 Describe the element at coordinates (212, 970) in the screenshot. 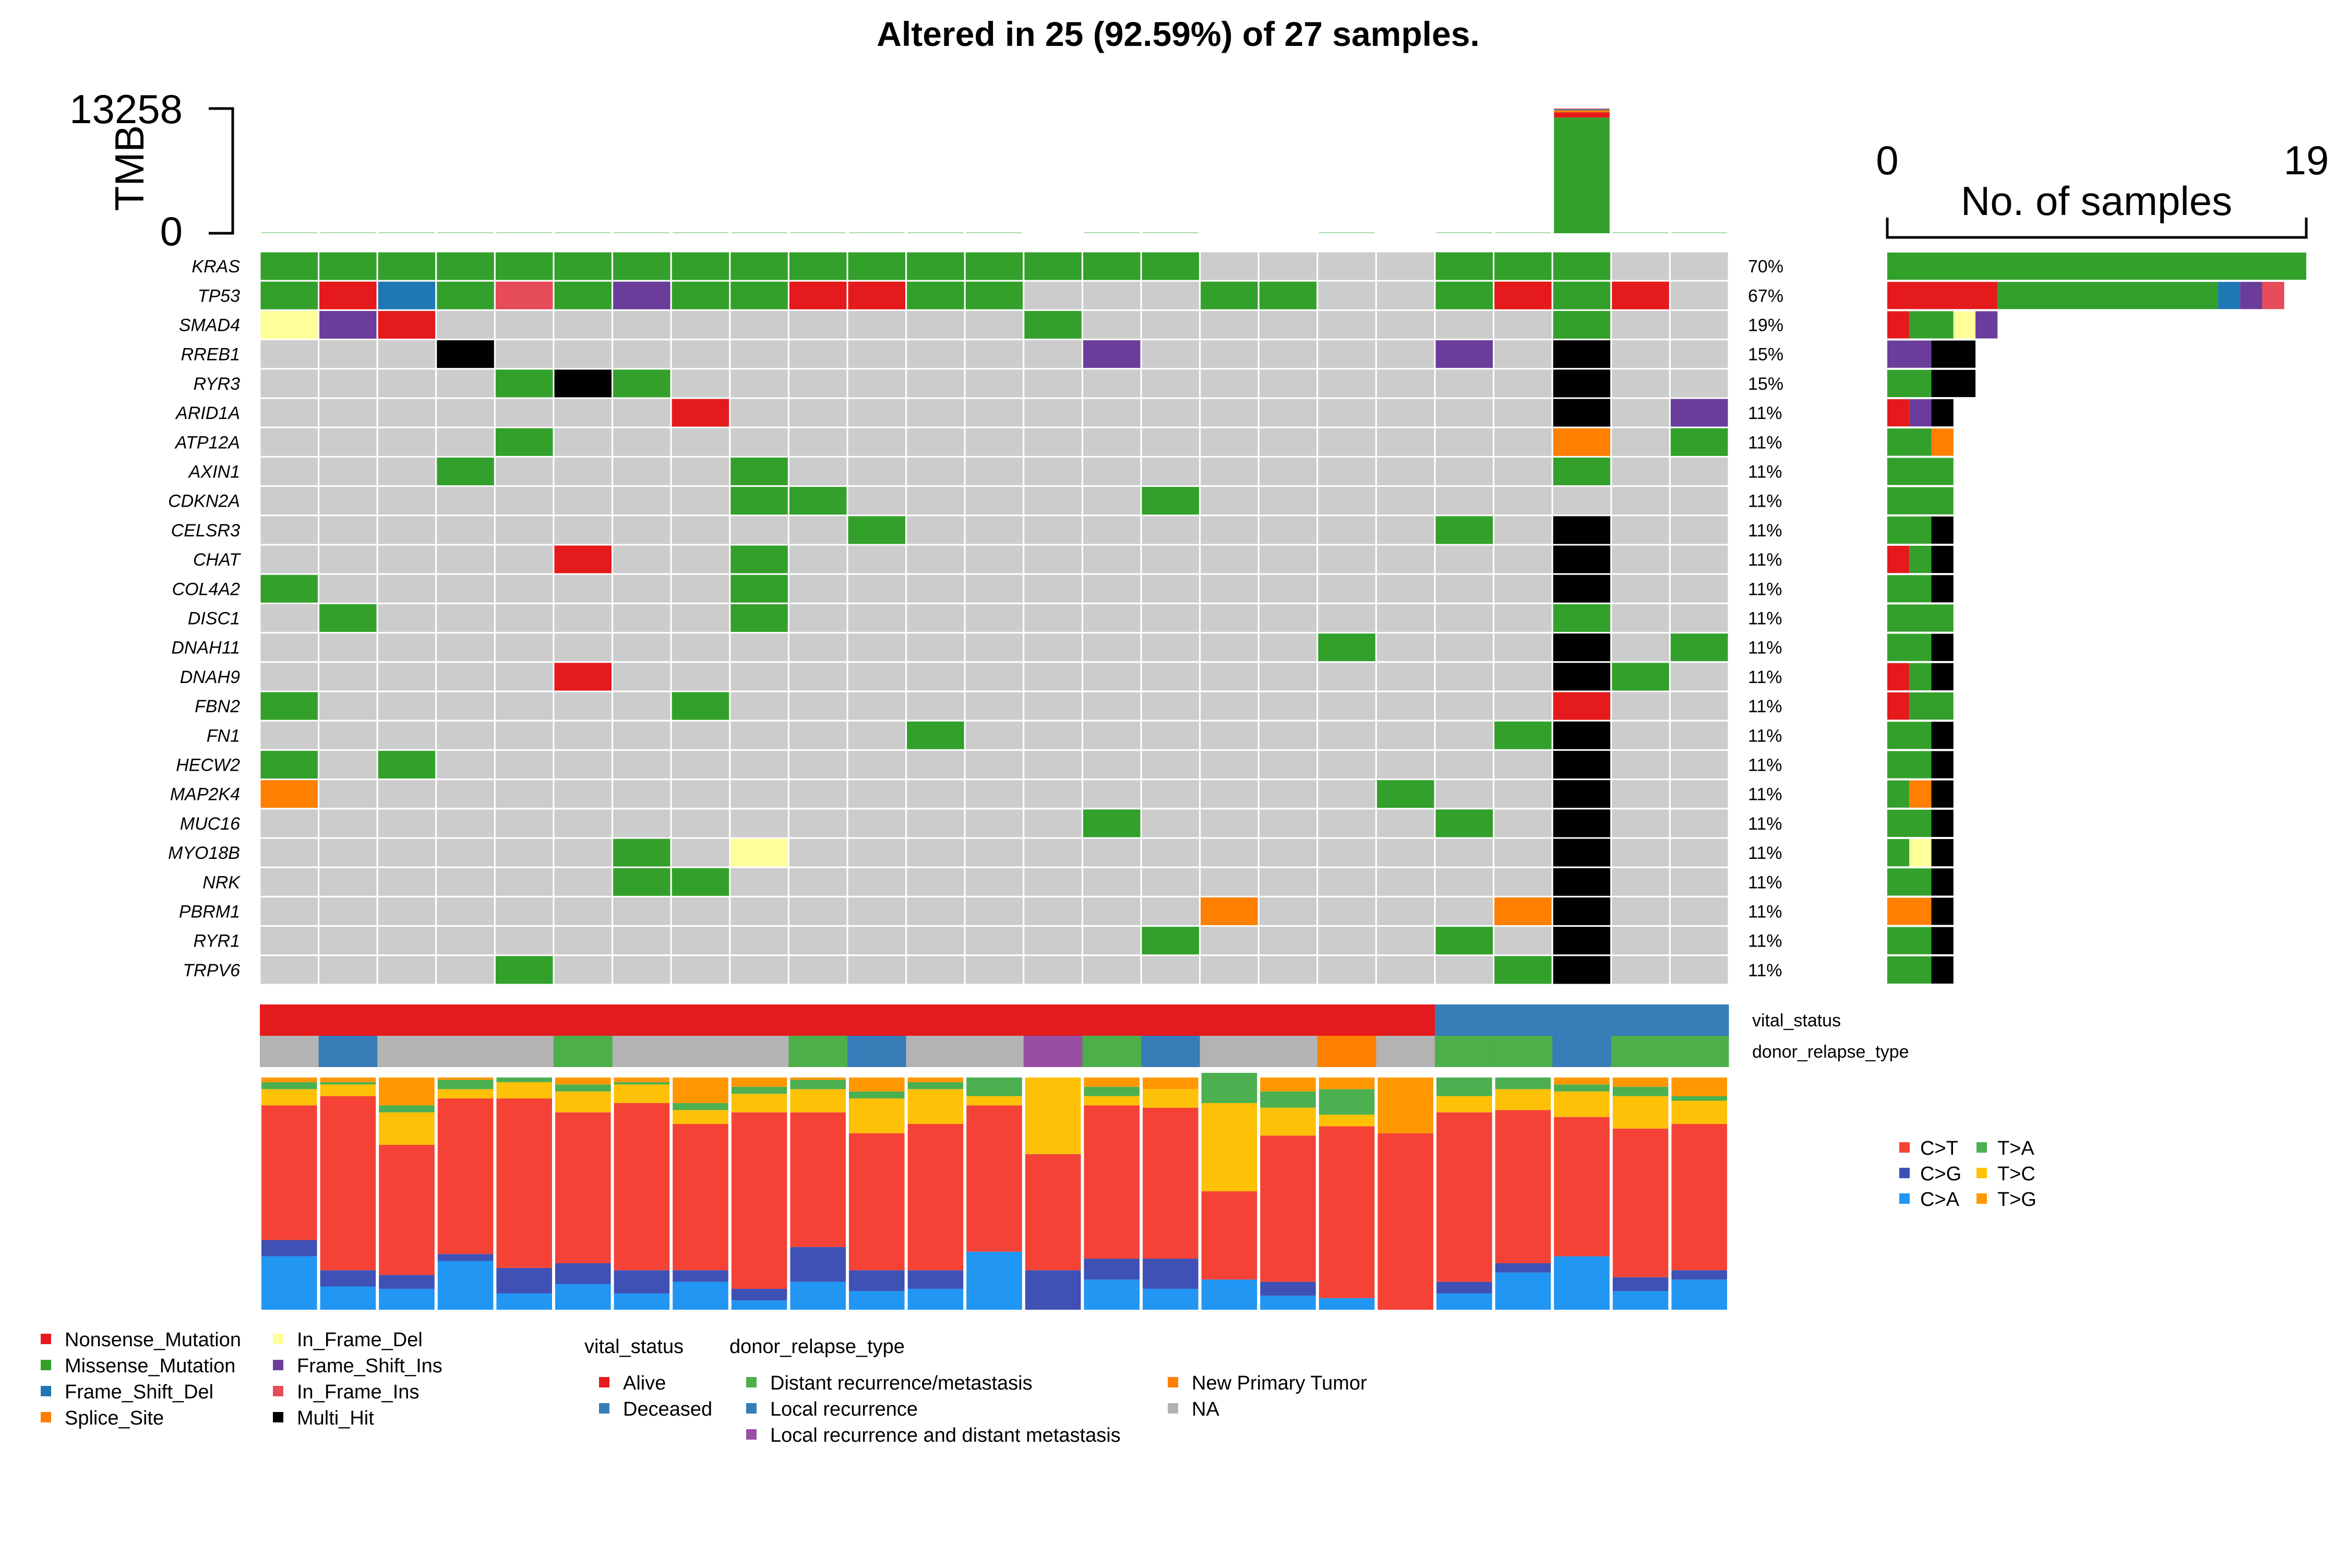

I see `gene-label: TRPV6` at that location.